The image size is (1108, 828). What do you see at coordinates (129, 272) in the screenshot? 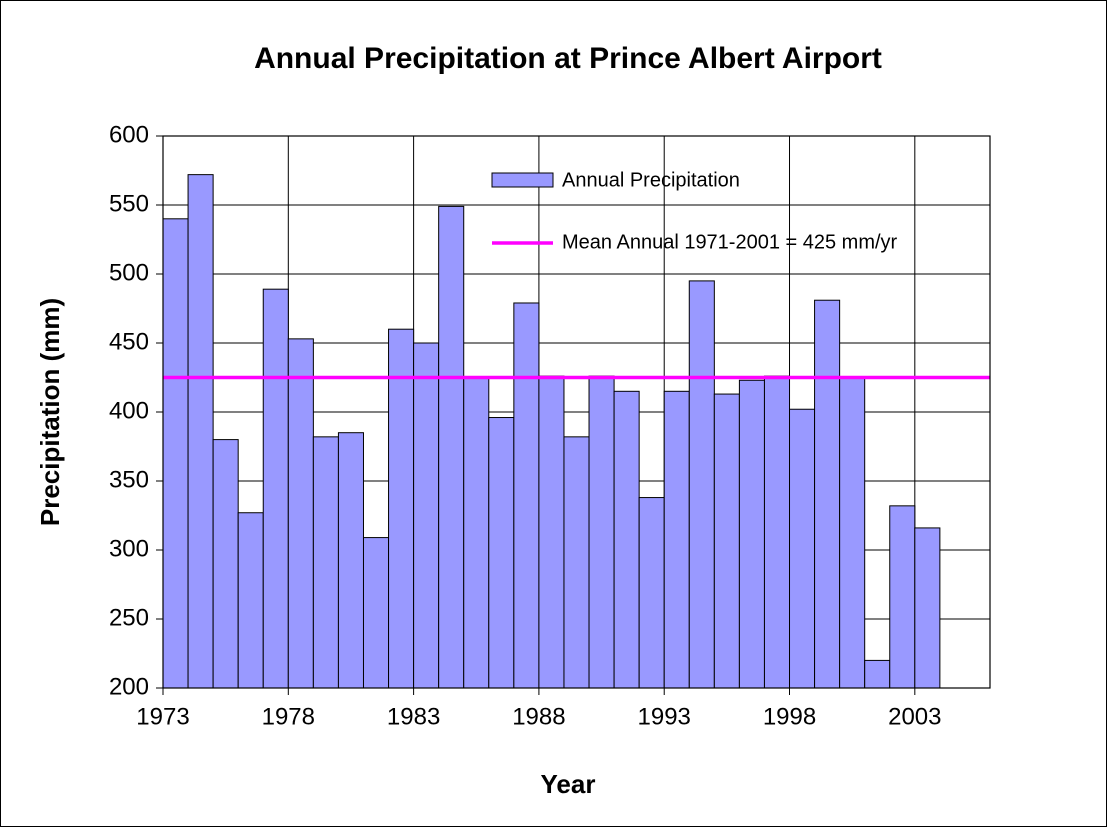
I see `y-tick-label: 500` at bounding box center [129, 272].